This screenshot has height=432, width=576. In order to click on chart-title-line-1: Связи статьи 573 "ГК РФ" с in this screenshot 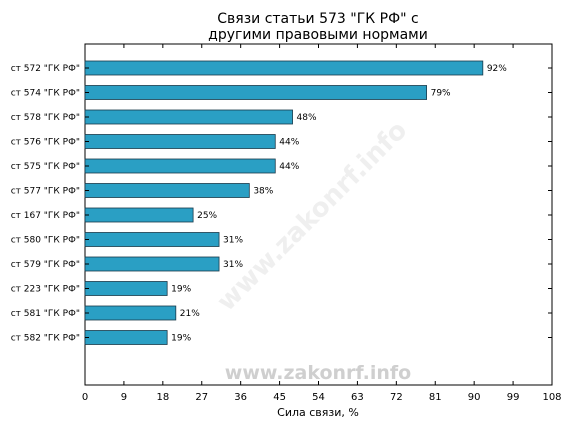, I will do `click(317, 19)`.